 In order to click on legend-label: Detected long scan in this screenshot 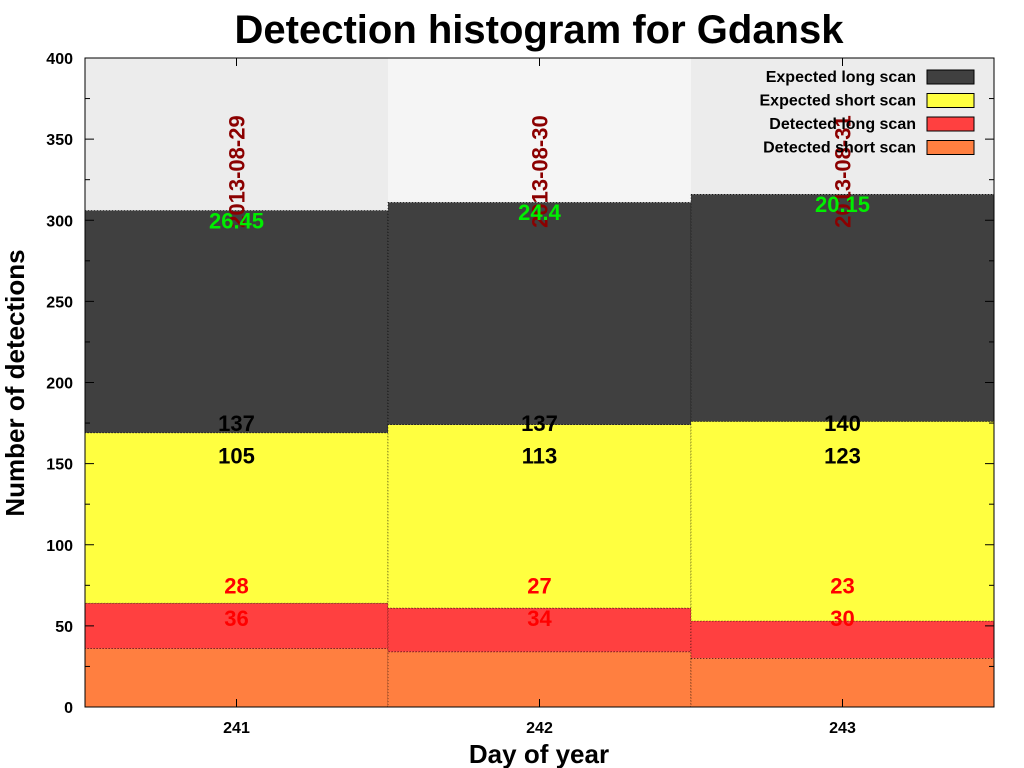, I will do `click(842, 124)`.